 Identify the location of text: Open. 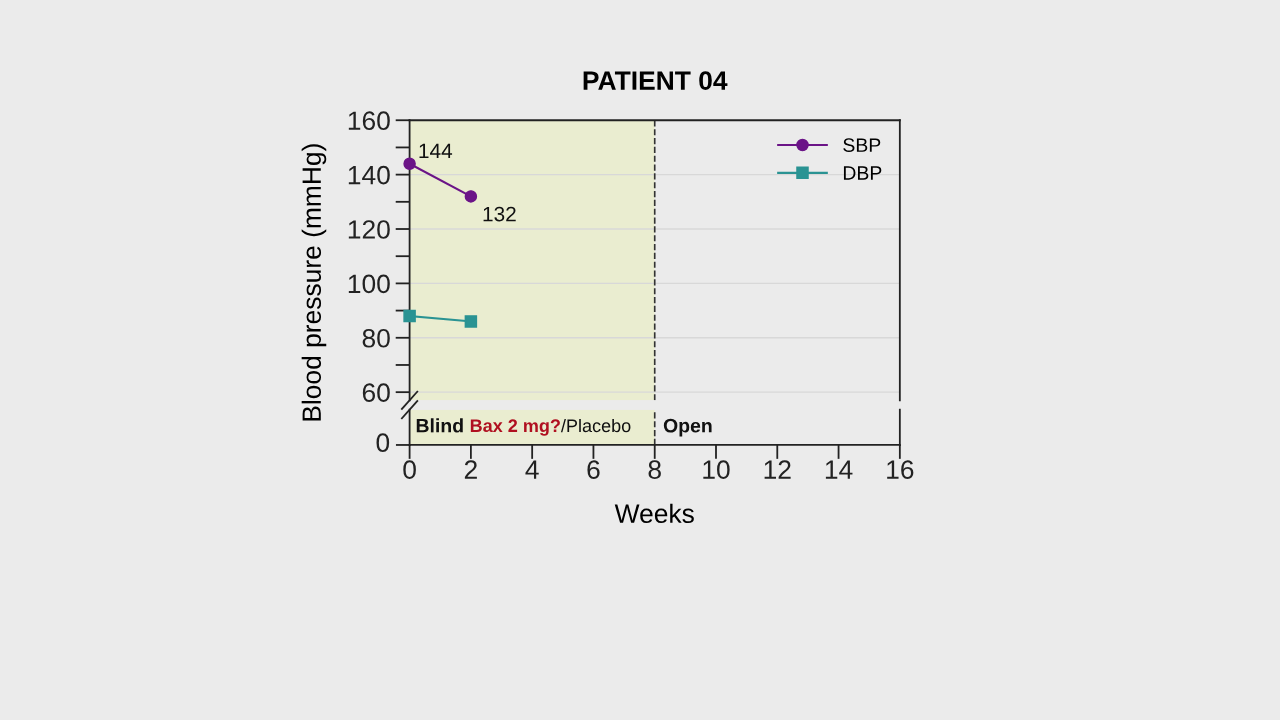
(687, 427).